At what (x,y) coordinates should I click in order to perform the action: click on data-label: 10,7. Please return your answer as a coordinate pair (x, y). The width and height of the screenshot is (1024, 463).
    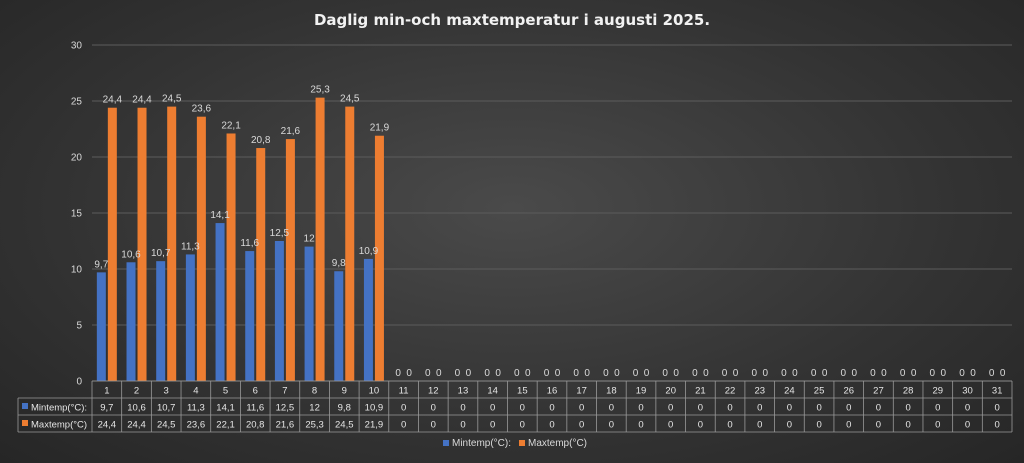
    Looking at the image, I should click on (161, 253).